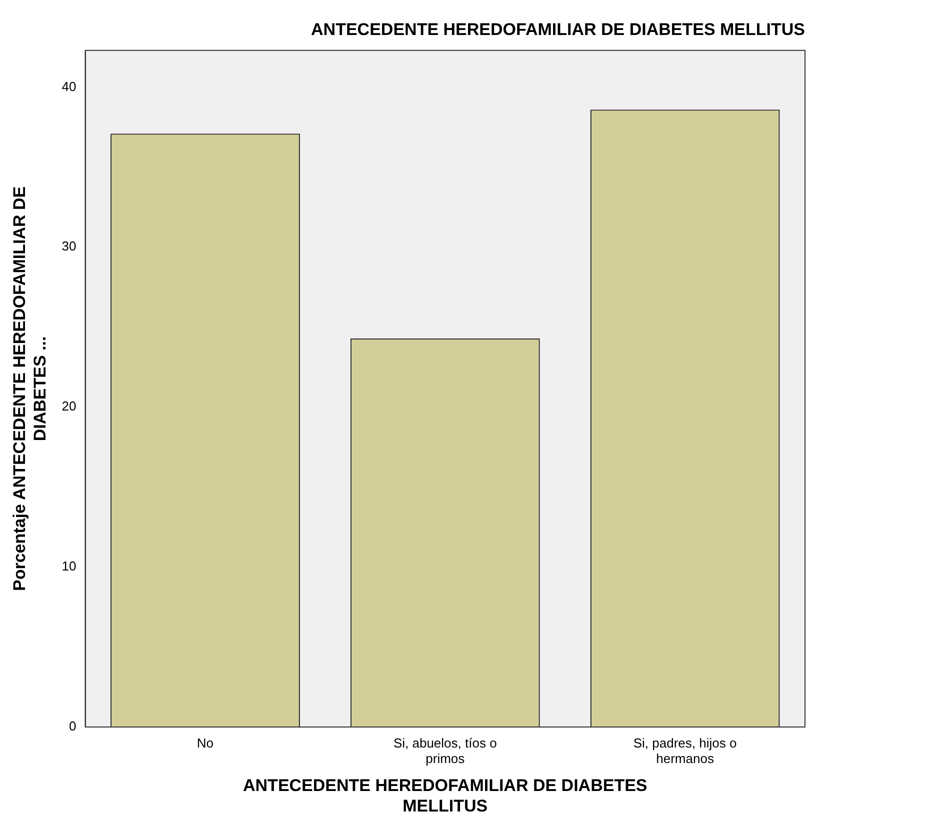  Describe the element at coordinates (558, 29) in the screenshot. I see `chart-title: ANTECEDENTE HEREDOFAMILIAR DE DIABETES MELLITUS` at that location.